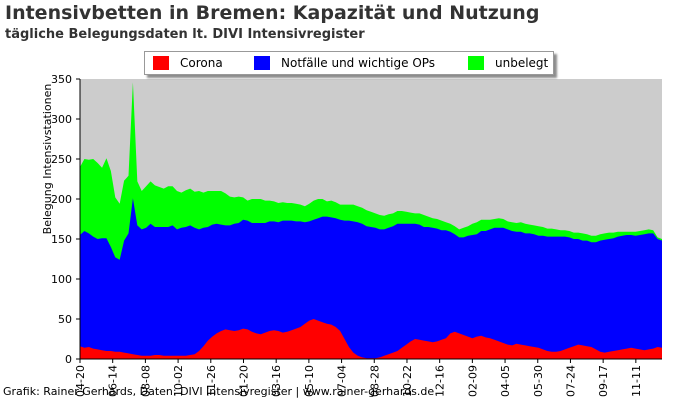  What do you see at coordinates (342, 381) in the screenshot?
I see `x-tick-label: 07-04` at bounding box center [342, 381].